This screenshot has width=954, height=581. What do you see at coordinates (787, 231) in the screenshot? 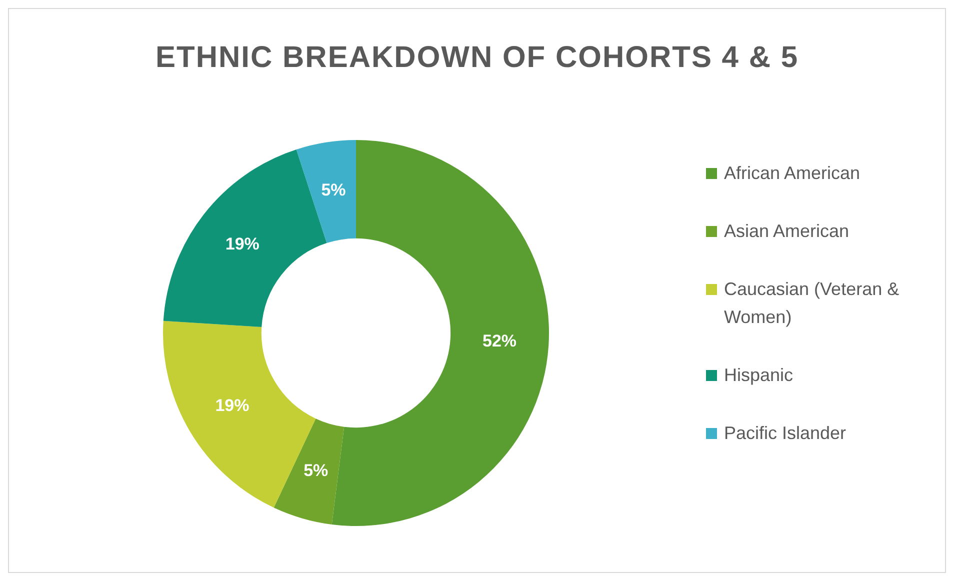
I see `legend-label: Asian American` at bounding box center [787, 231].